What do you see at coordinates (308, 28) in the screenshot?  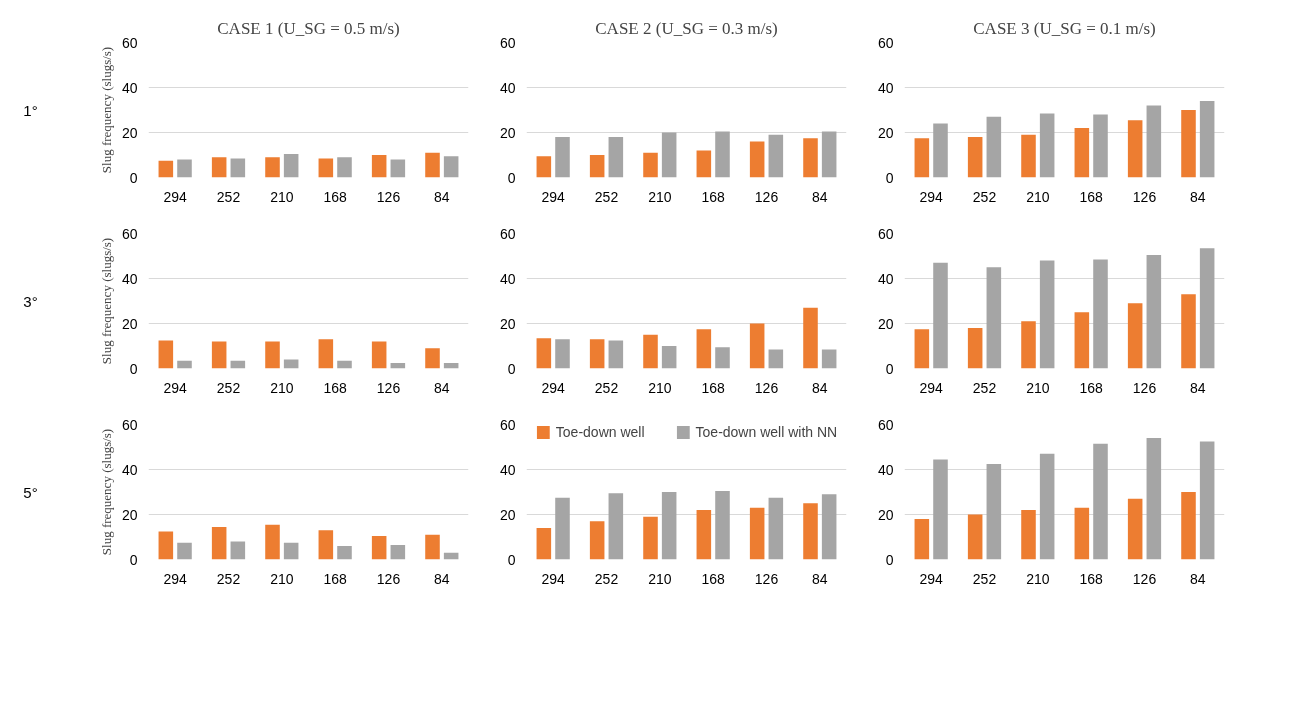 I see `chart-title: CASE 1 (U_SG = 0.5 m/s)` at bounding box center [308, 28].